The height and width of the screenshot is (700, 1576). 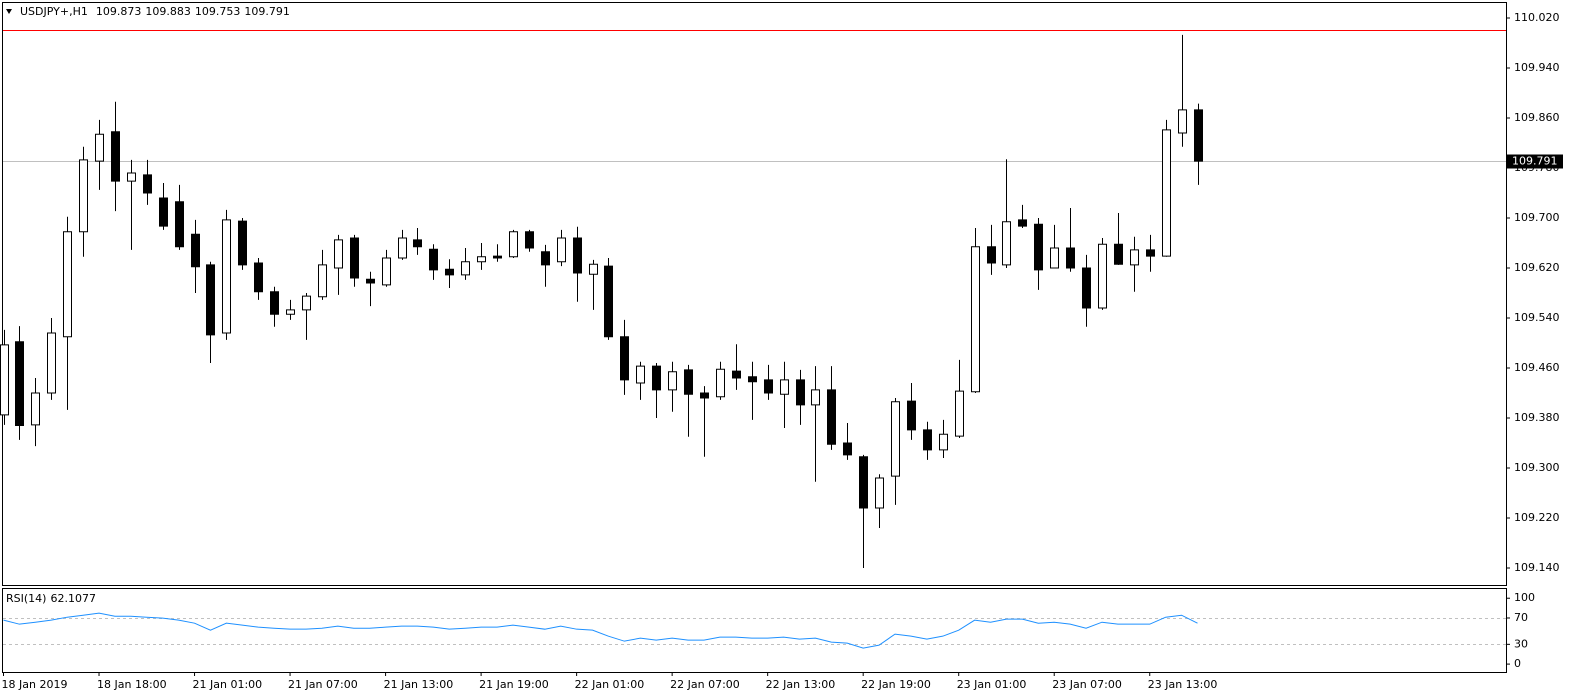 What do you see at coordinates (26, 598) in the screenshot?
I see `rsi-title: RSI(14)` at bounding box center [26, 598].